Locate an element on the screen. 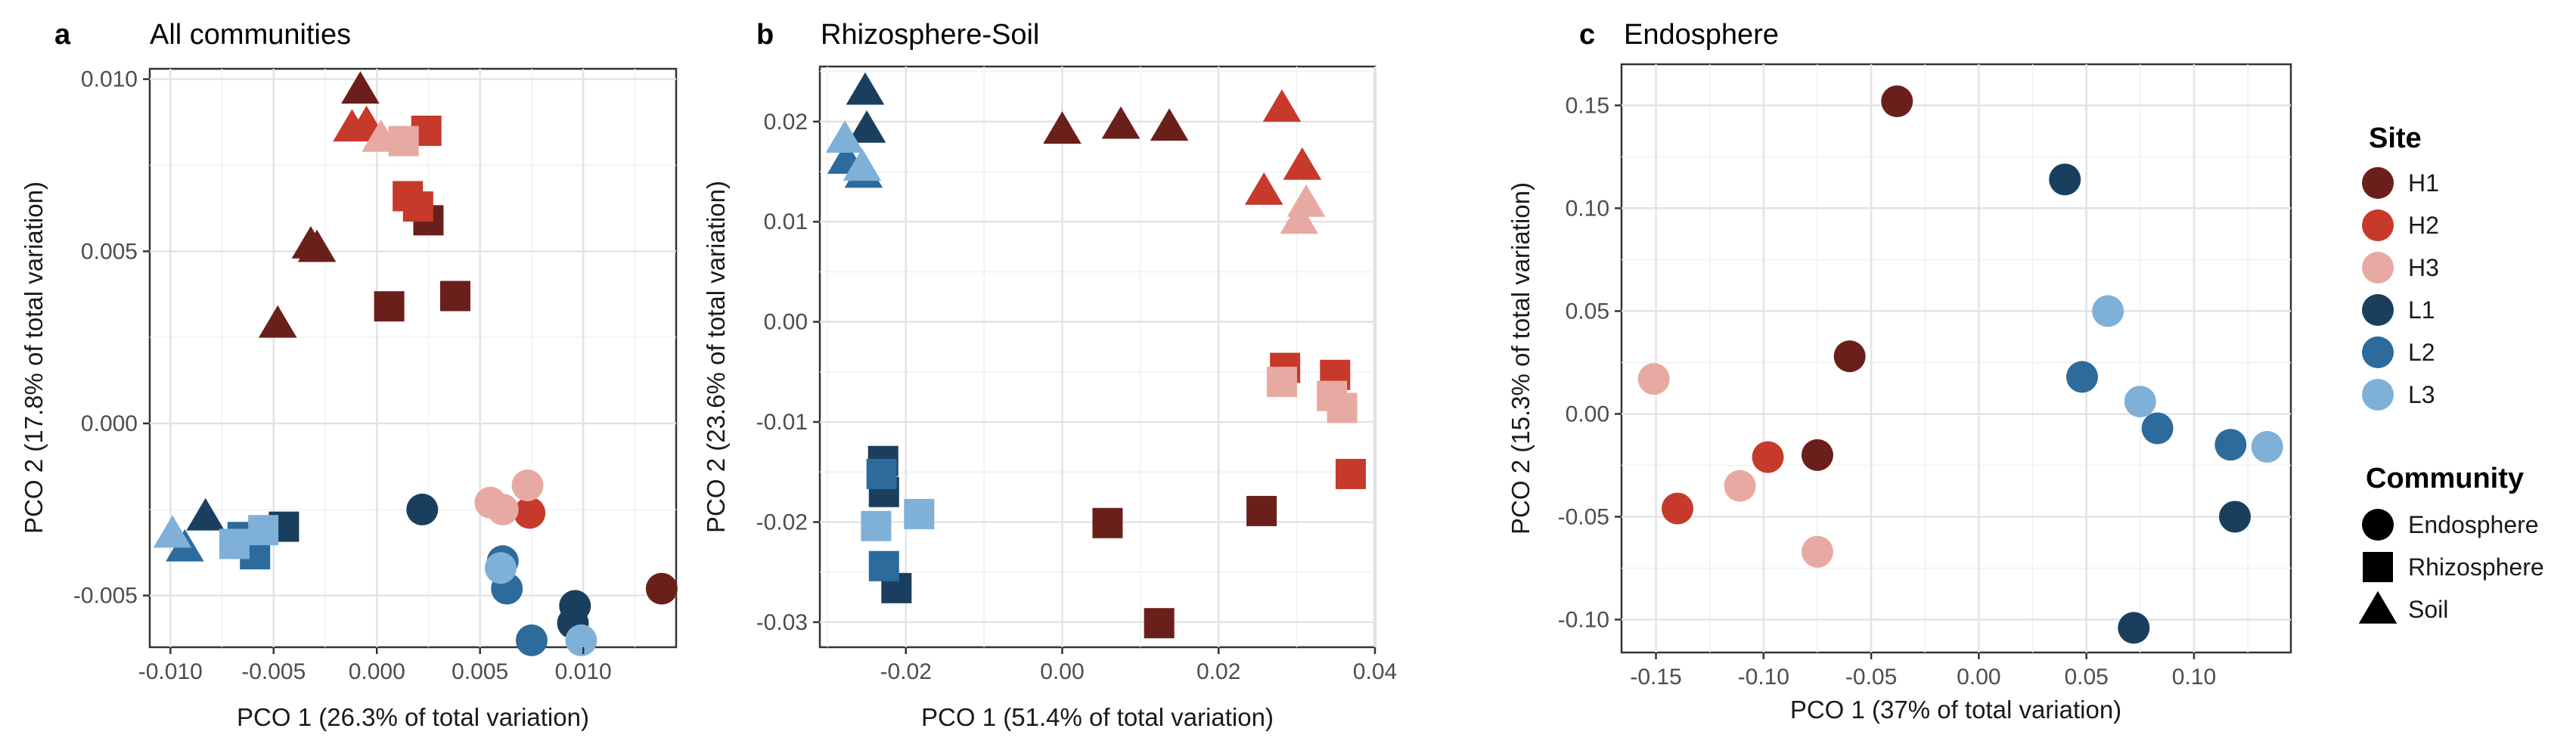 Image resolution: width=2576 pixels, height=747 pixels. x-tick-label: 0.000 is located at coordinates (377, 671).